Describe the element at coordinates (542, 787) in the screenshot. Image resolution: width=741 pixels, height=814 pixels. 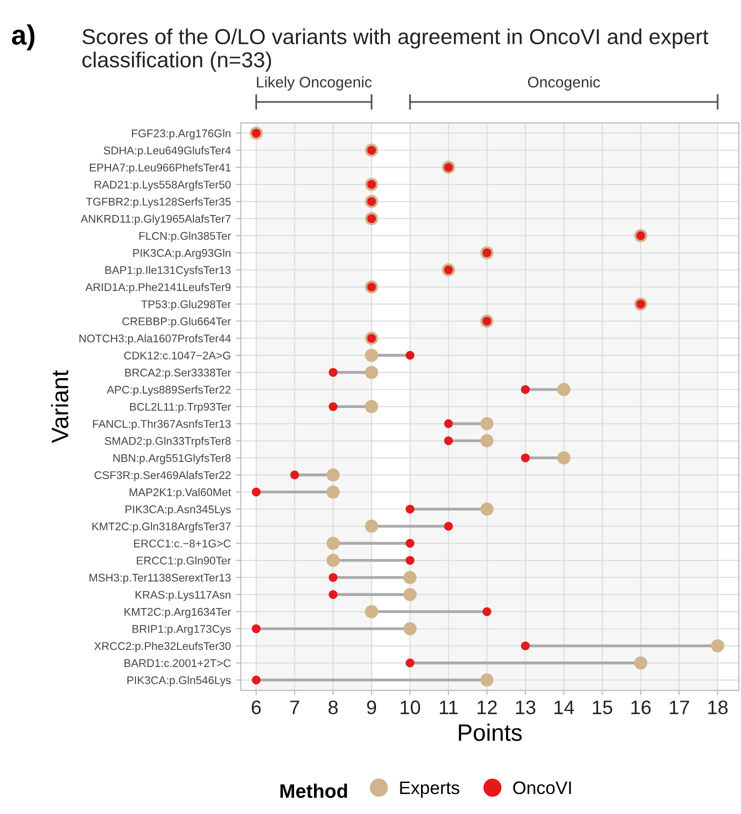
I see `legend-label: OncoVI` at that location.